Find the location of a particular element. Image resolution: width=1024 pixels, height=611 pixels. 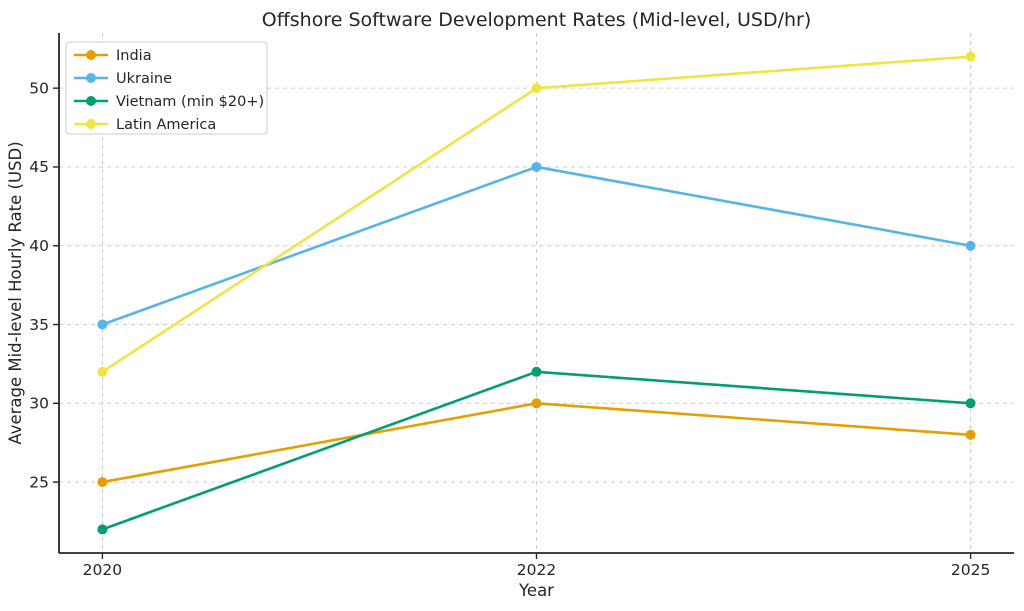

legend-marker-latin-america is located at coordinates (91, 124).